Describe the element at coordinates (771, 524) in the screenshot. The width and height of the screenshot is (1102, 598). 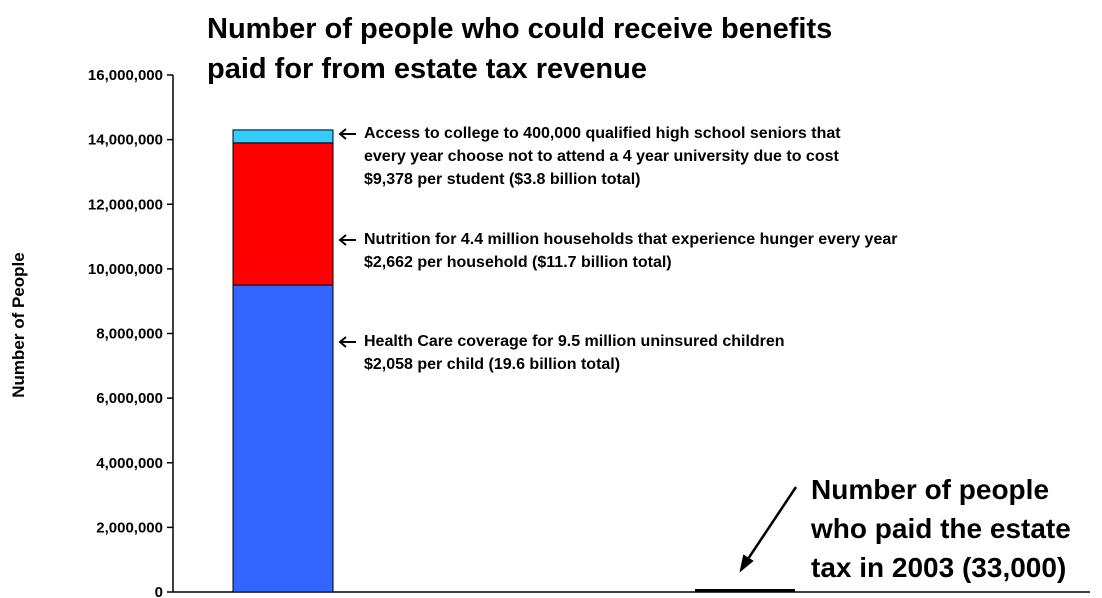
I see `estate-tax-arrow` at that location.